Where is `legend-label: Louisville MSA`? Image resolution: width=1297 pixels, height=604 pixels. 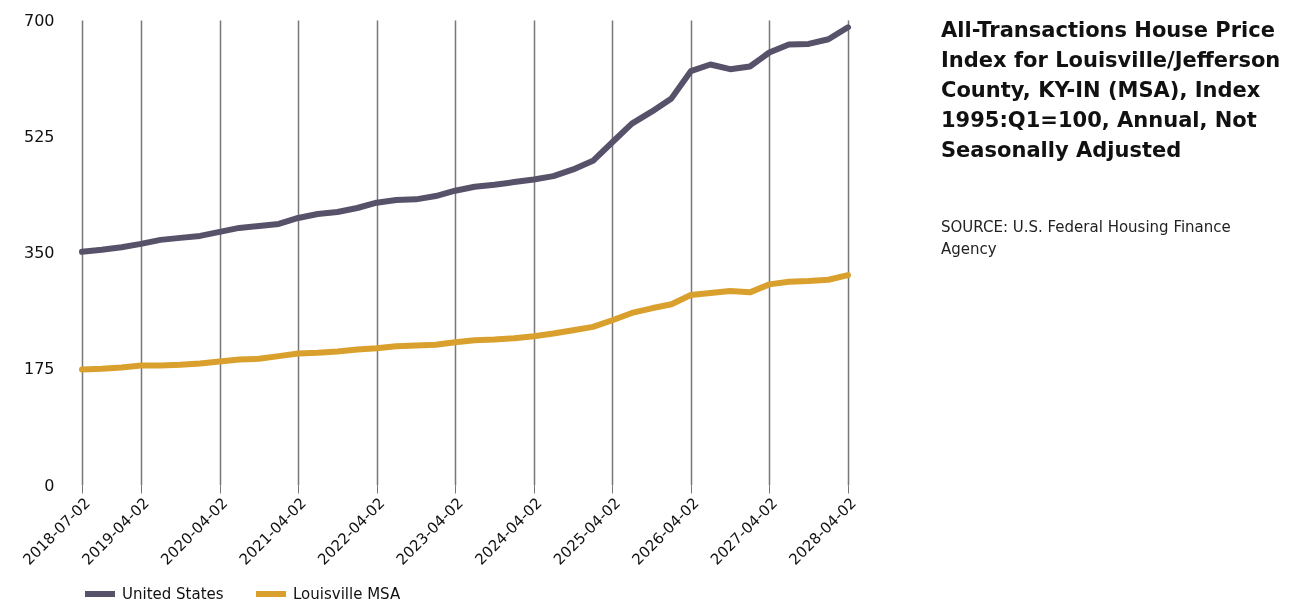
legend-label: Louisville MSA is located at coordinates (347, 594).